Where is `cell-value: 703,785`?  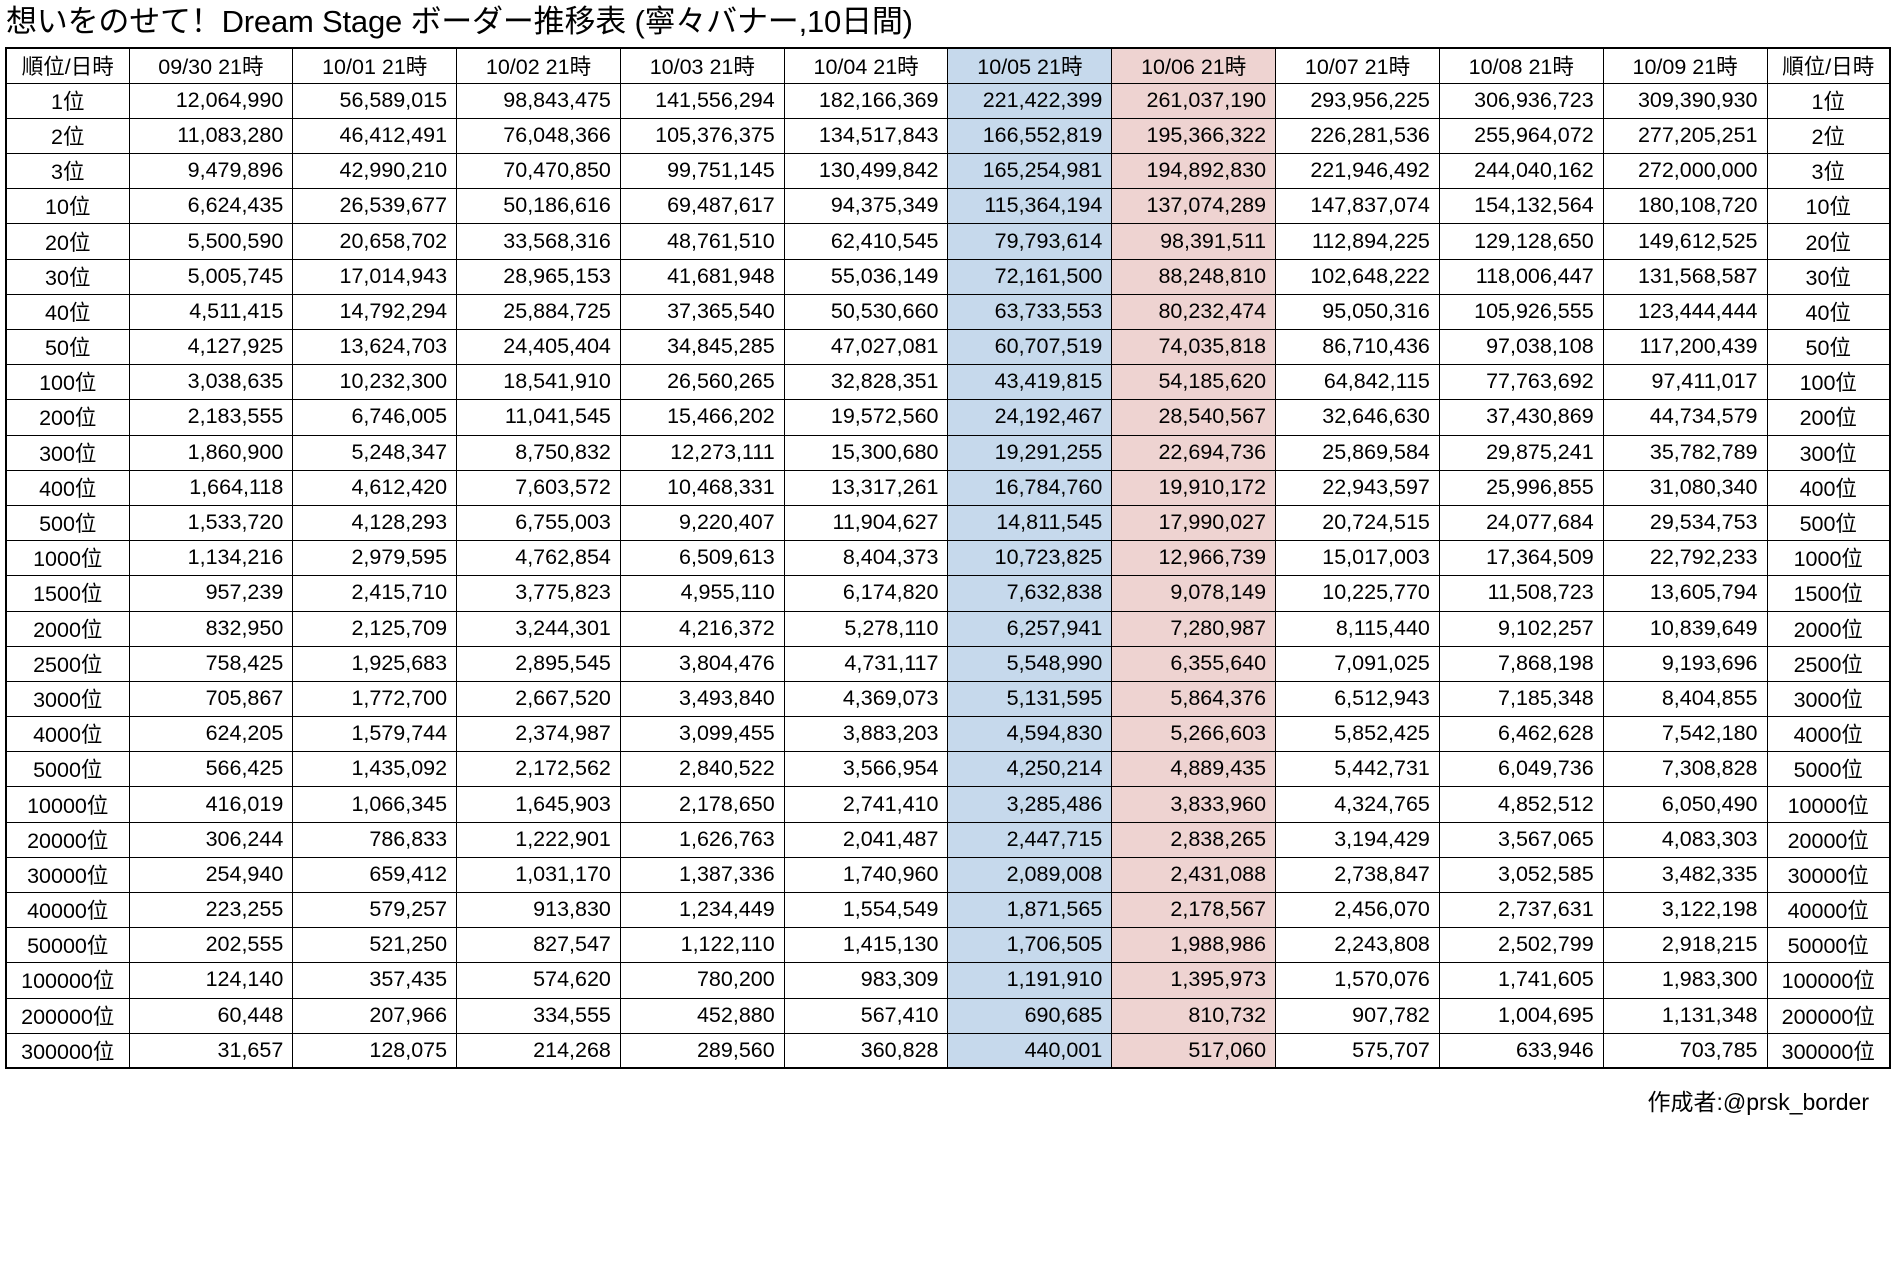
cell-value: 703,785 is located at coordinates (1685, 1050).